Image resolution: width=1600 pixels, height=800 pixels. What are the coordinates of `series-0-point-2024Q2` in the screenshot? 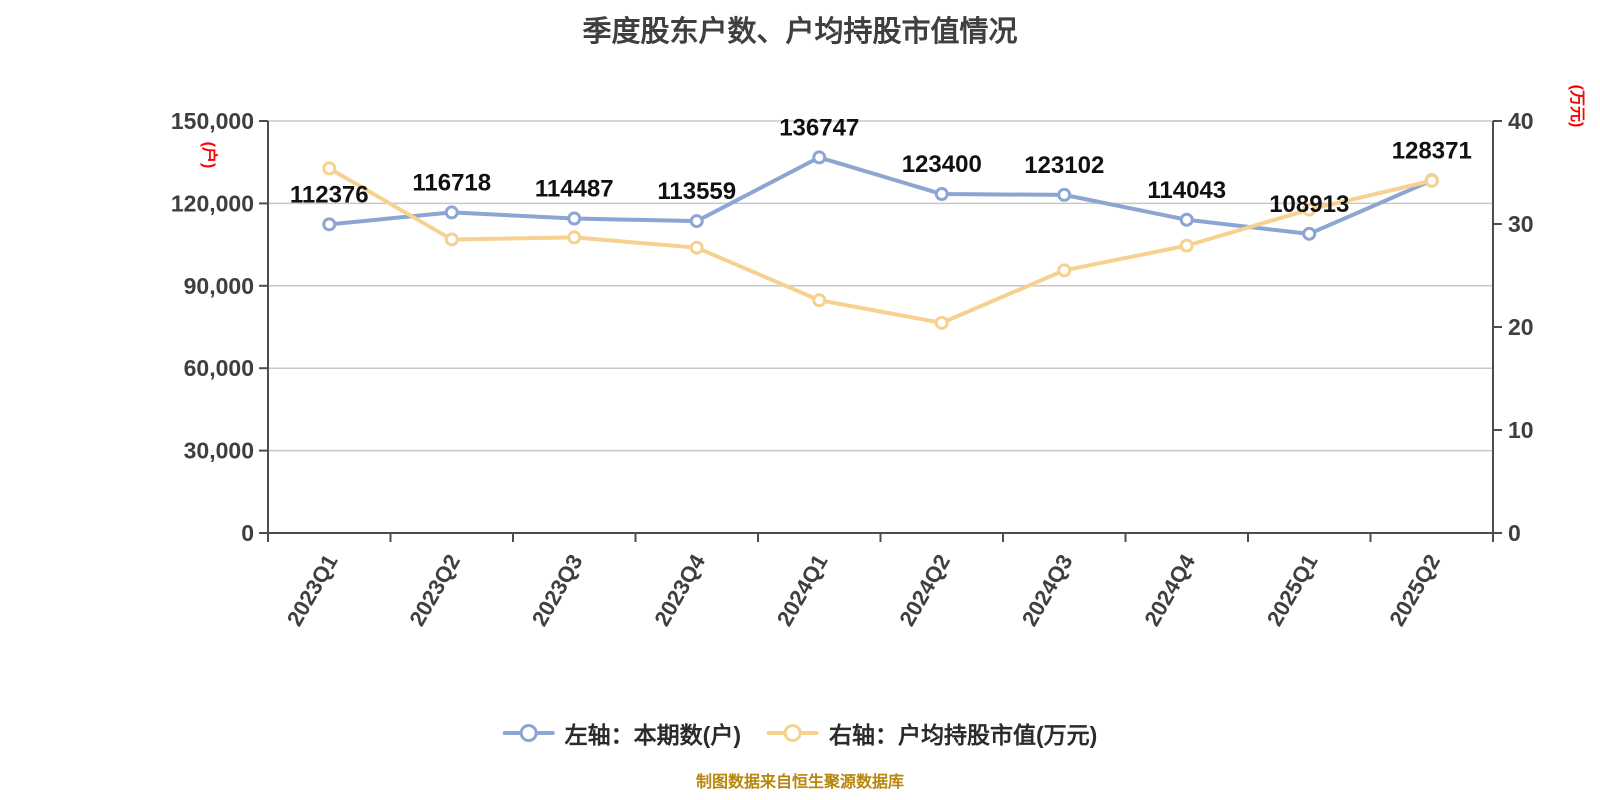 It's located at (941, 194).